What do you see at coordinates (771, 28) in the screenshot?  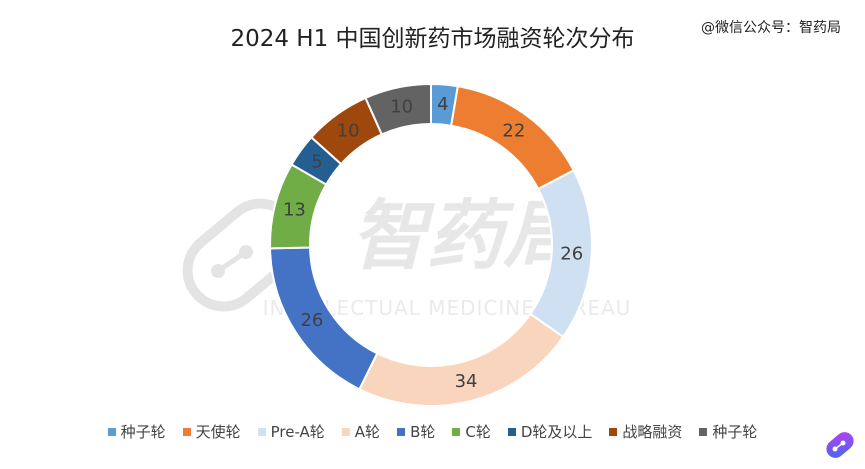 I see `source-tag: @微信公众号：智药局` at bounding box center [771, 28].